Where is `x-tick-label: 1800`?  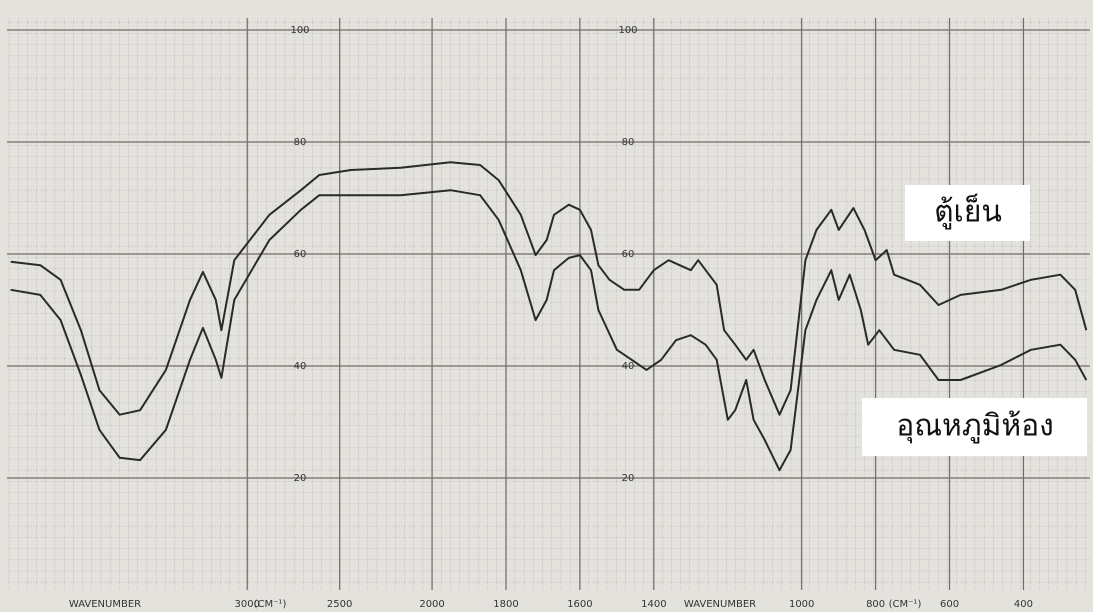
x-tick-label: 1800 is located at coordinates (505, 604).